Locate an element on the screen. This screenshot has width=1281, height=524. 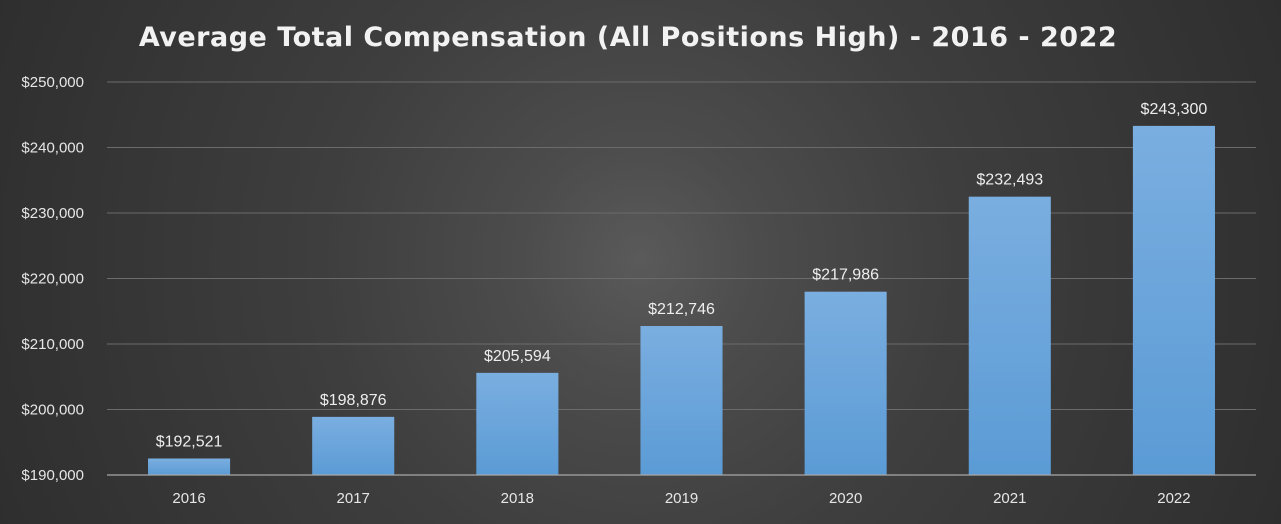
data-label-2020: $217,986 is located at coordinates (845, 275).